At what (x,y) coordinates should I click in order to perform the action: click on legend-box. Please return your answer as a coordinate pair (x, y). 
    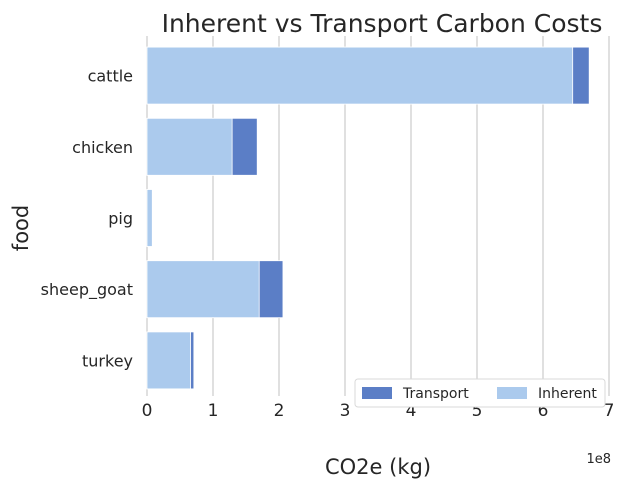
    Looking at the image, I should click on (480, 393).